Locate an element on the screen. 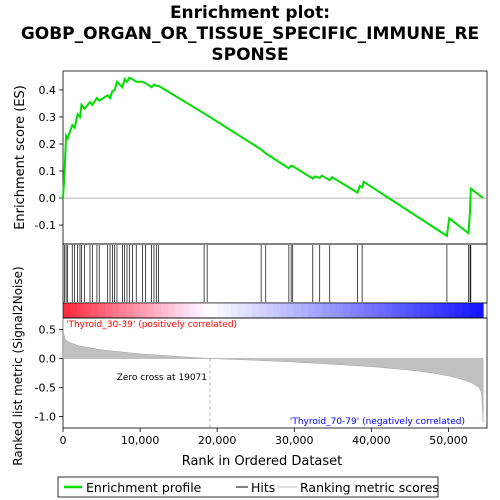 Image resolution: width=500 pixels, height=500 pixels. metric-y-axis-label: Ranked list metric (Signal2Noise) is located at coordinates (18, 365).